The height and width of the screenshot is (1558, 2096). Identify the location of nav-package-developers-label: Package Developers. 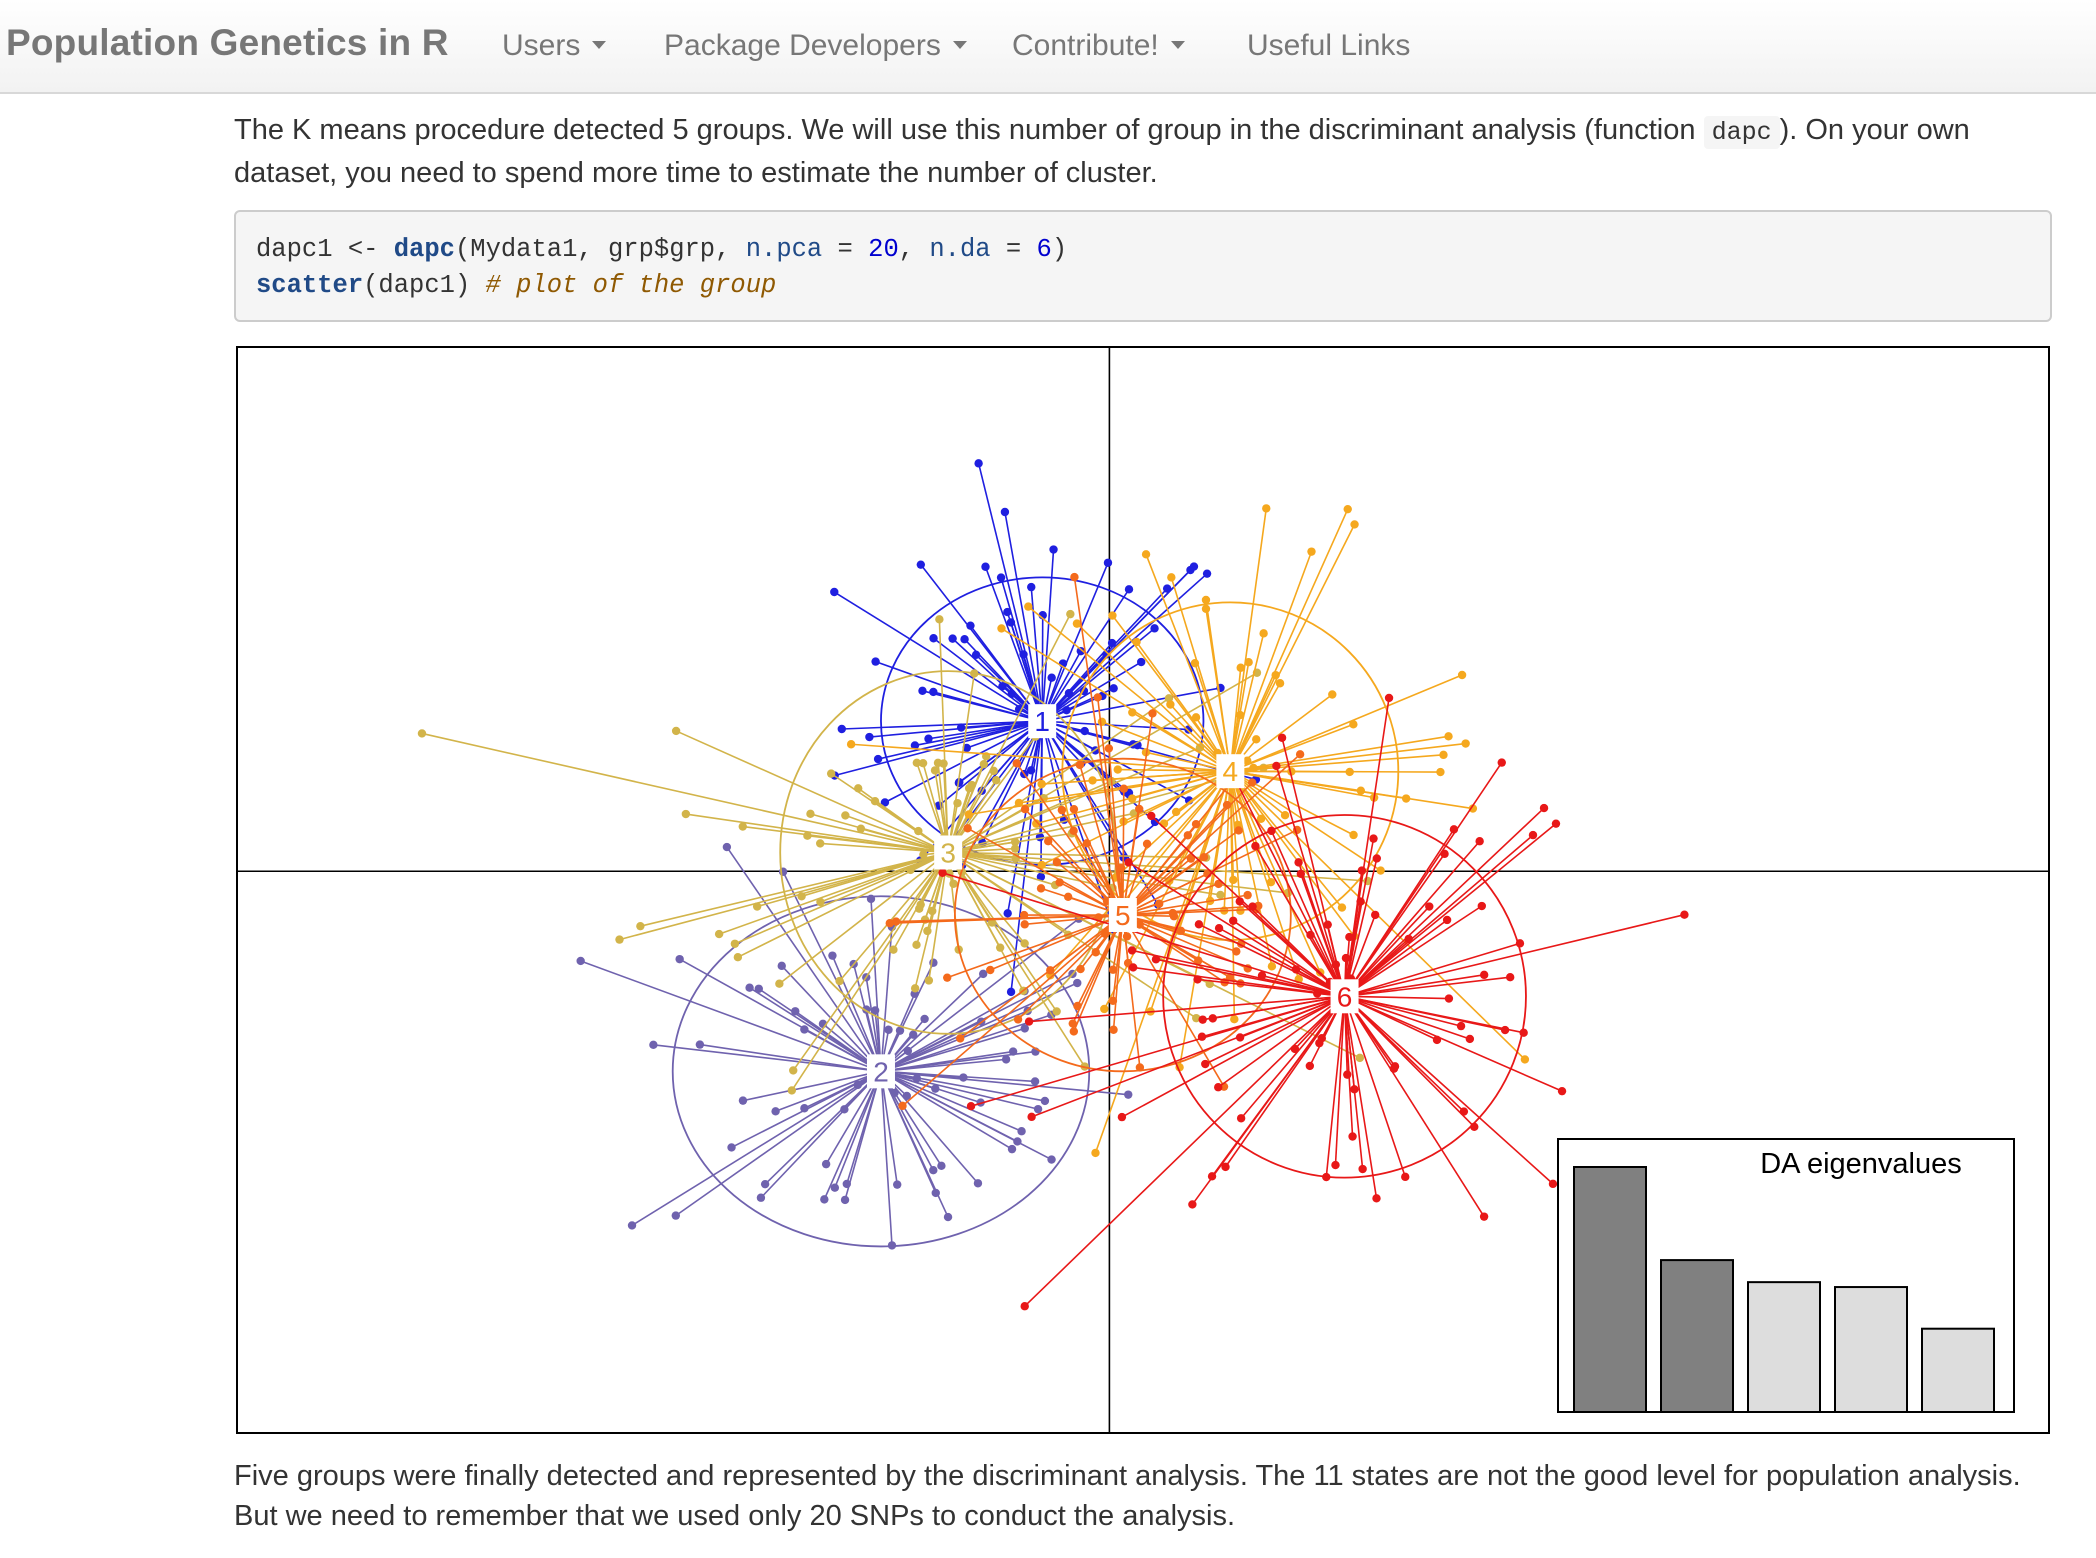
(802, 45).